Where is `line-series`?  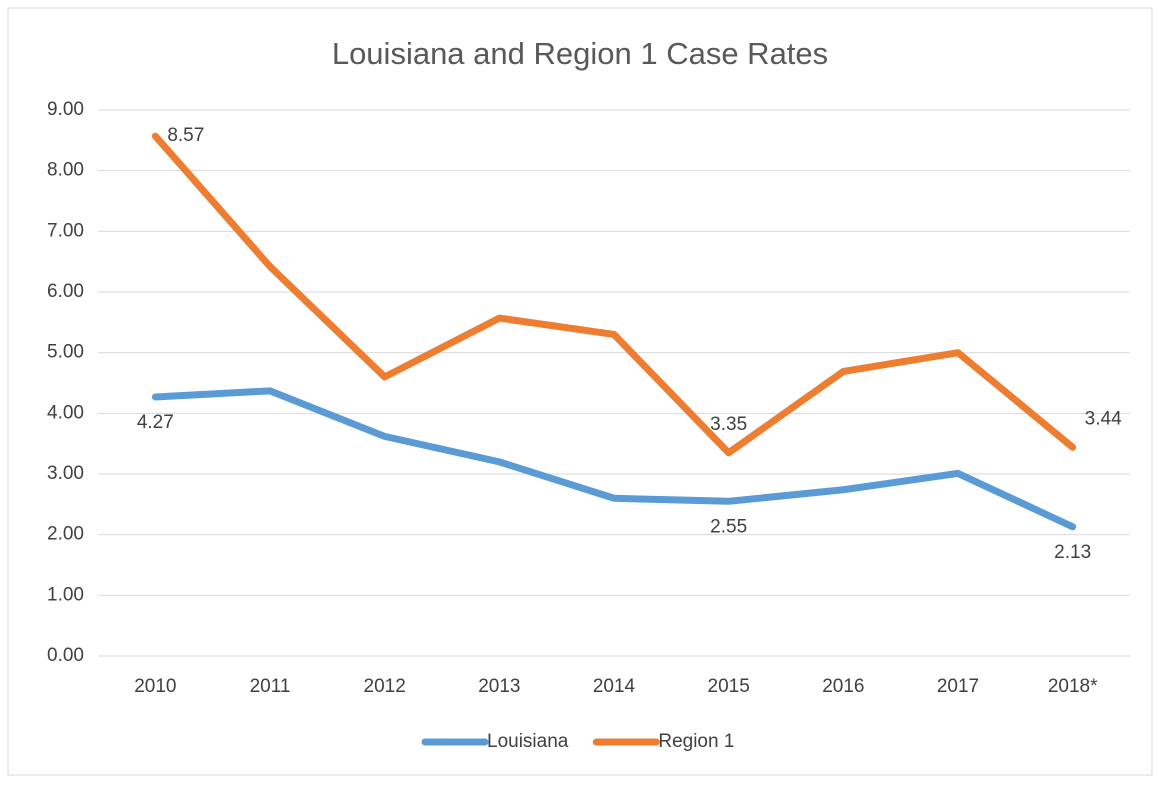
line-series is located at coordinates (614, 459).